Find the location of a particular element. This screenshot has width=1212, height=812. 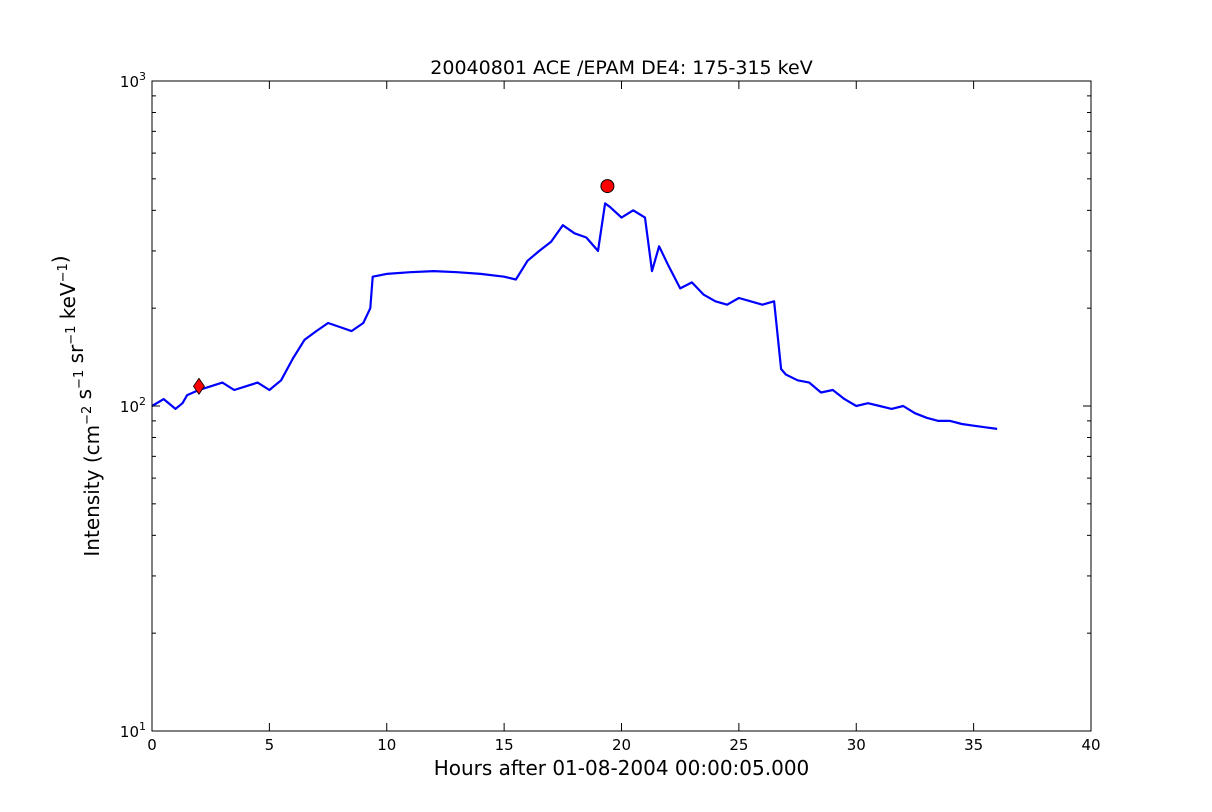

x-tick-label: 40 is located at coordinates (1090, 745).